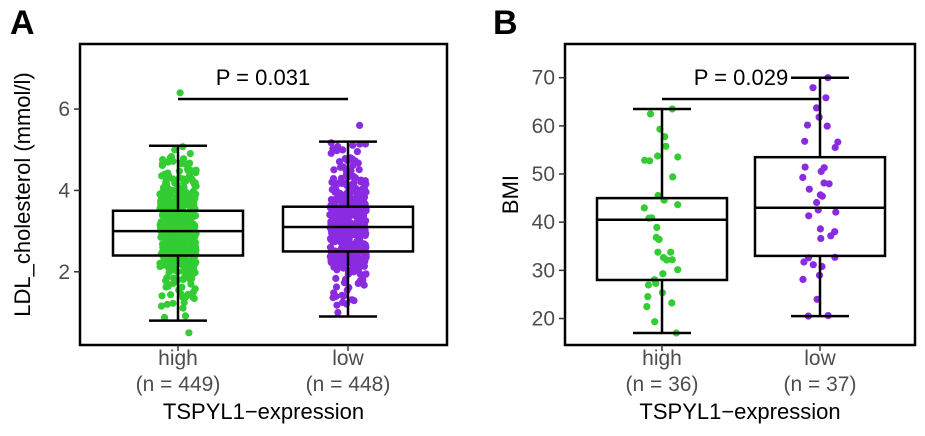 The width and height of the screenshot is (925, 436). Describe the element at coordinates (820, 384) in the screenshot. I see `x-tick-n-label: (n = 37)` at that location.